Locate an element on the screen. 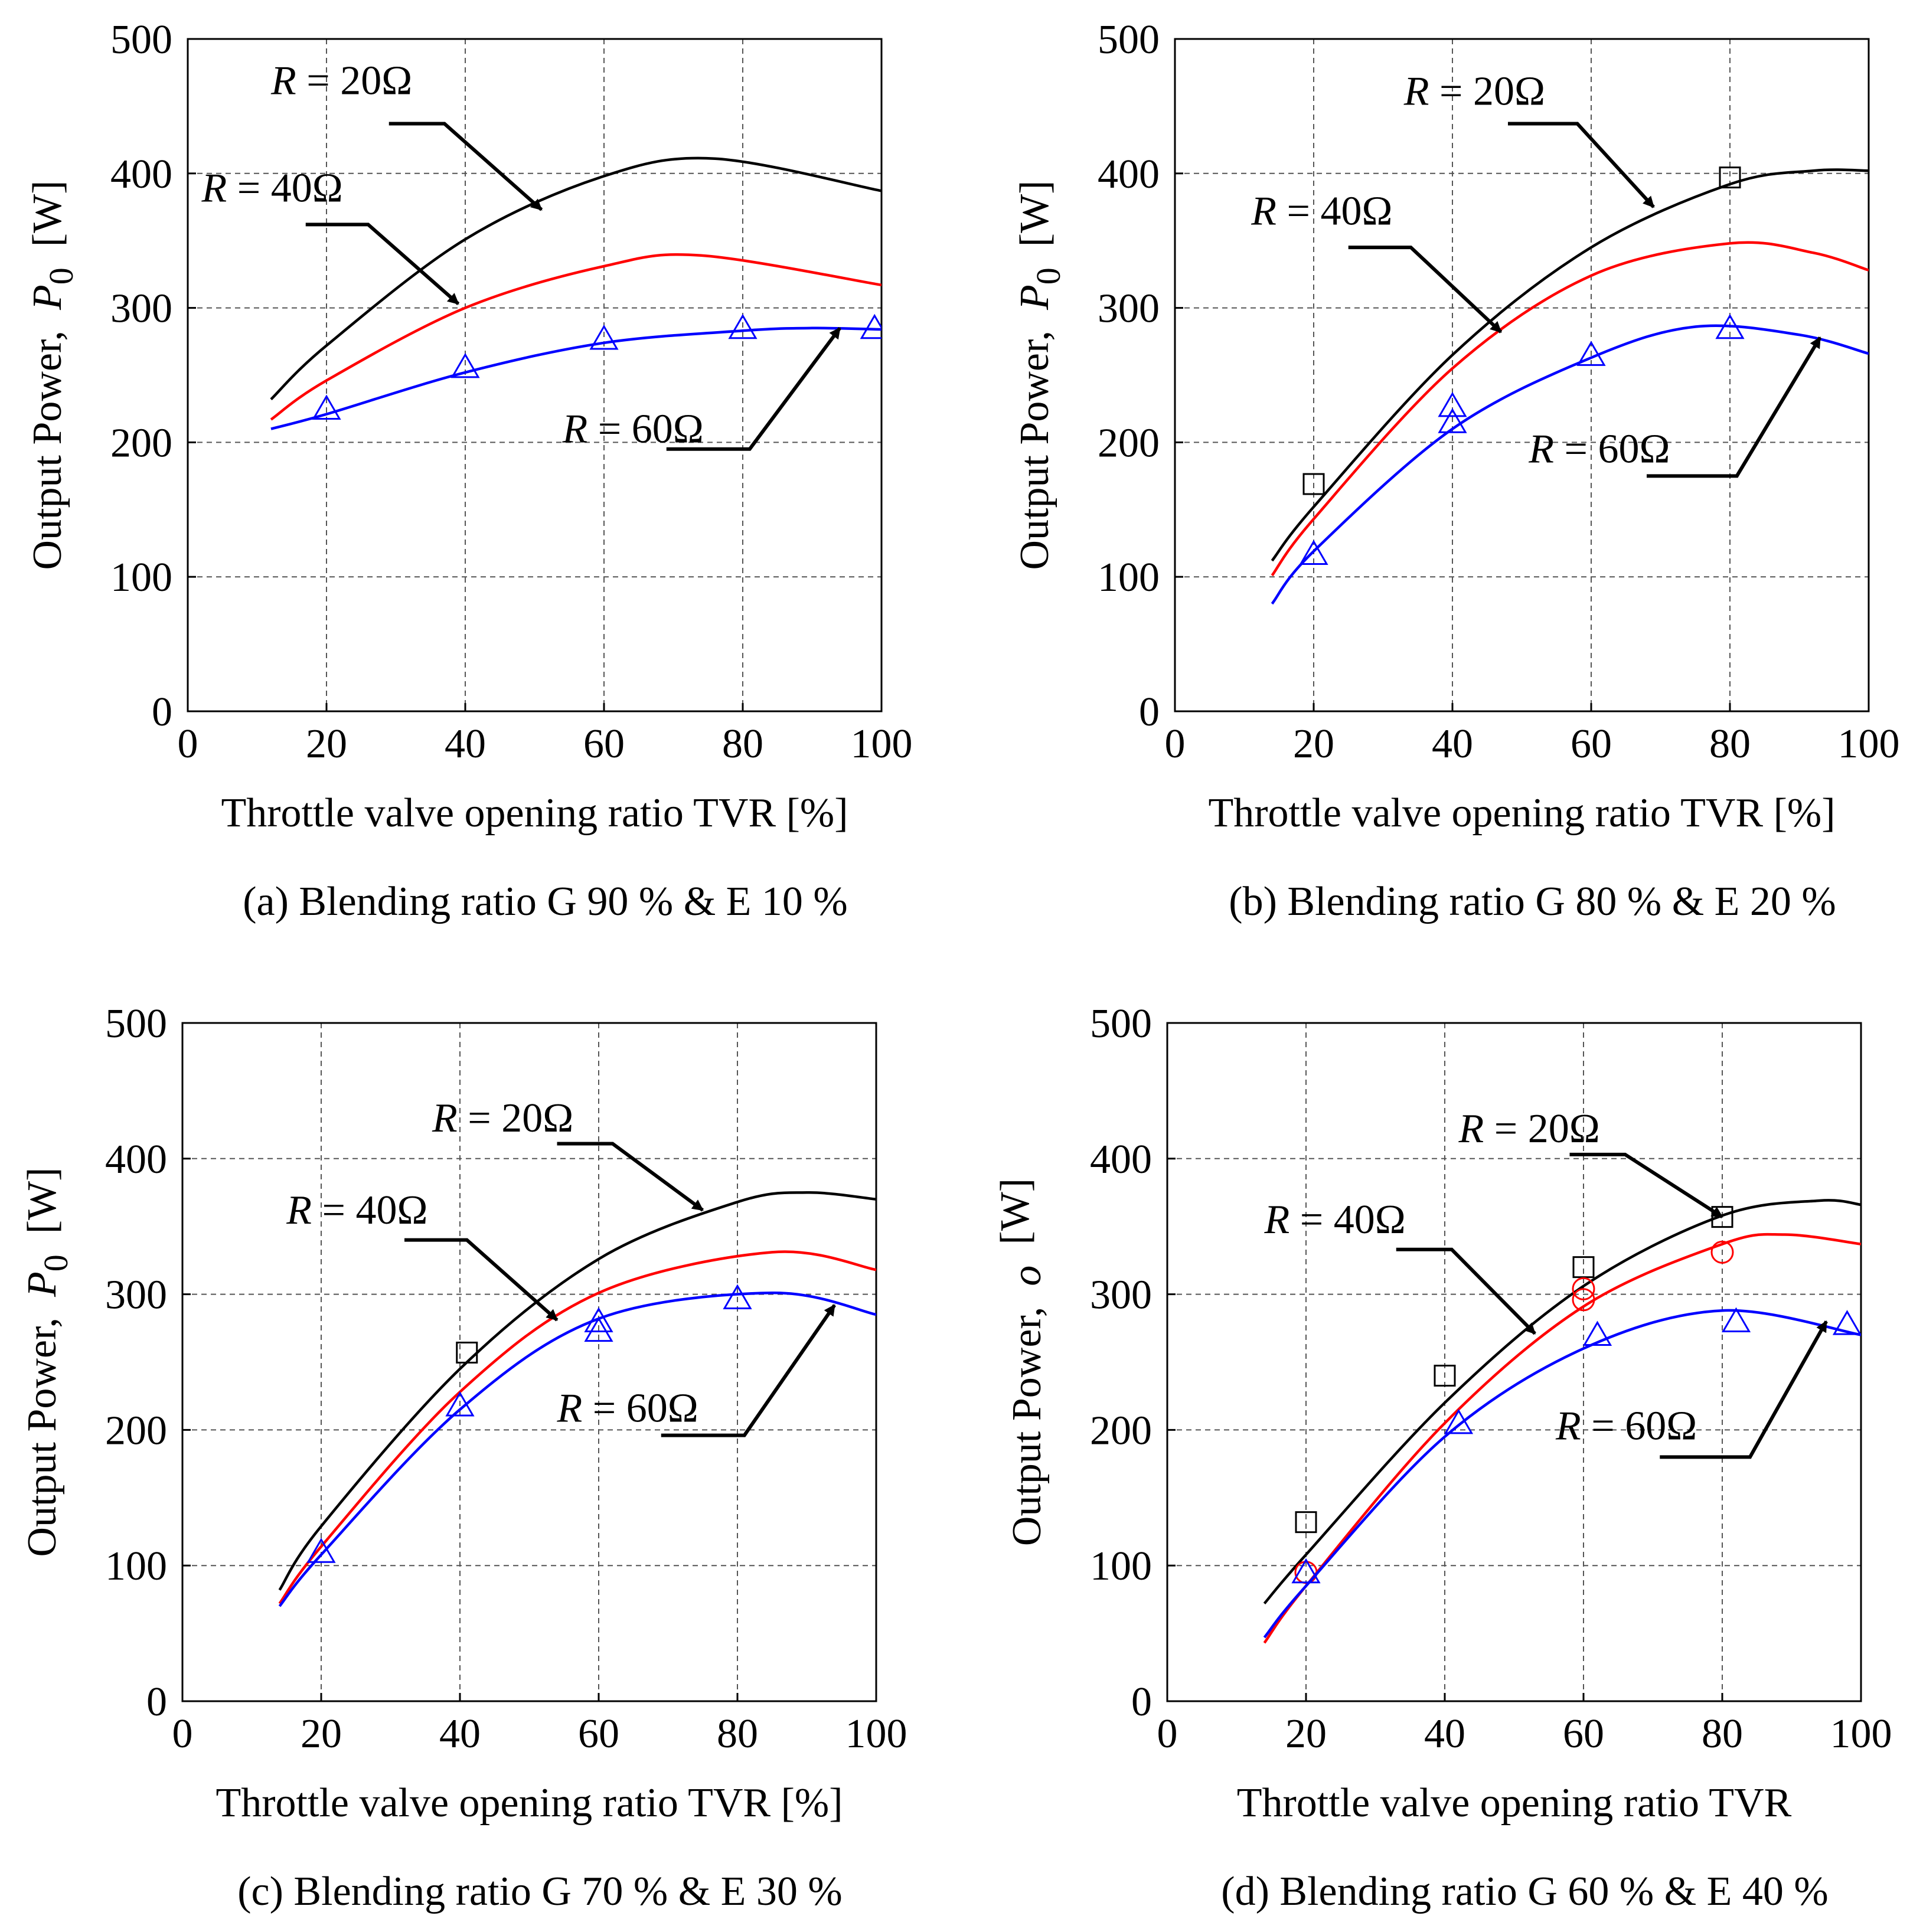  series-R20 is located at coordinates (577, 1391).